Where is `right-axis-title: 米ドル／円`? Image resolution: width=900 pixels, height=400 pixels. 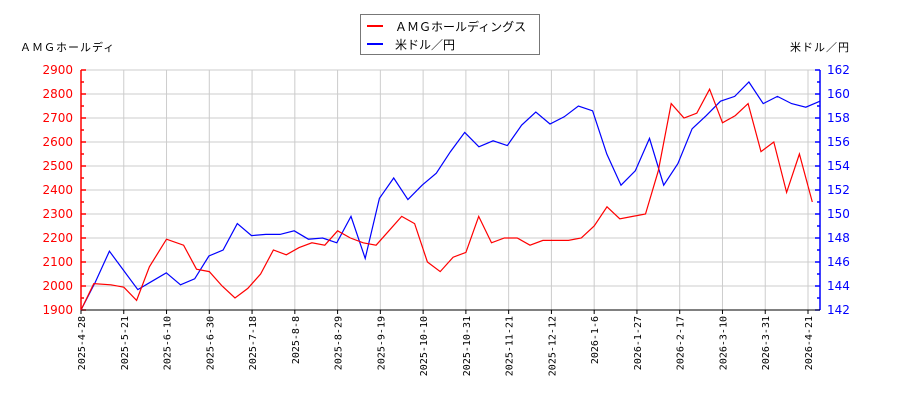
right-axis-title: 米ドル／円 is located at coordinates (820, 47).